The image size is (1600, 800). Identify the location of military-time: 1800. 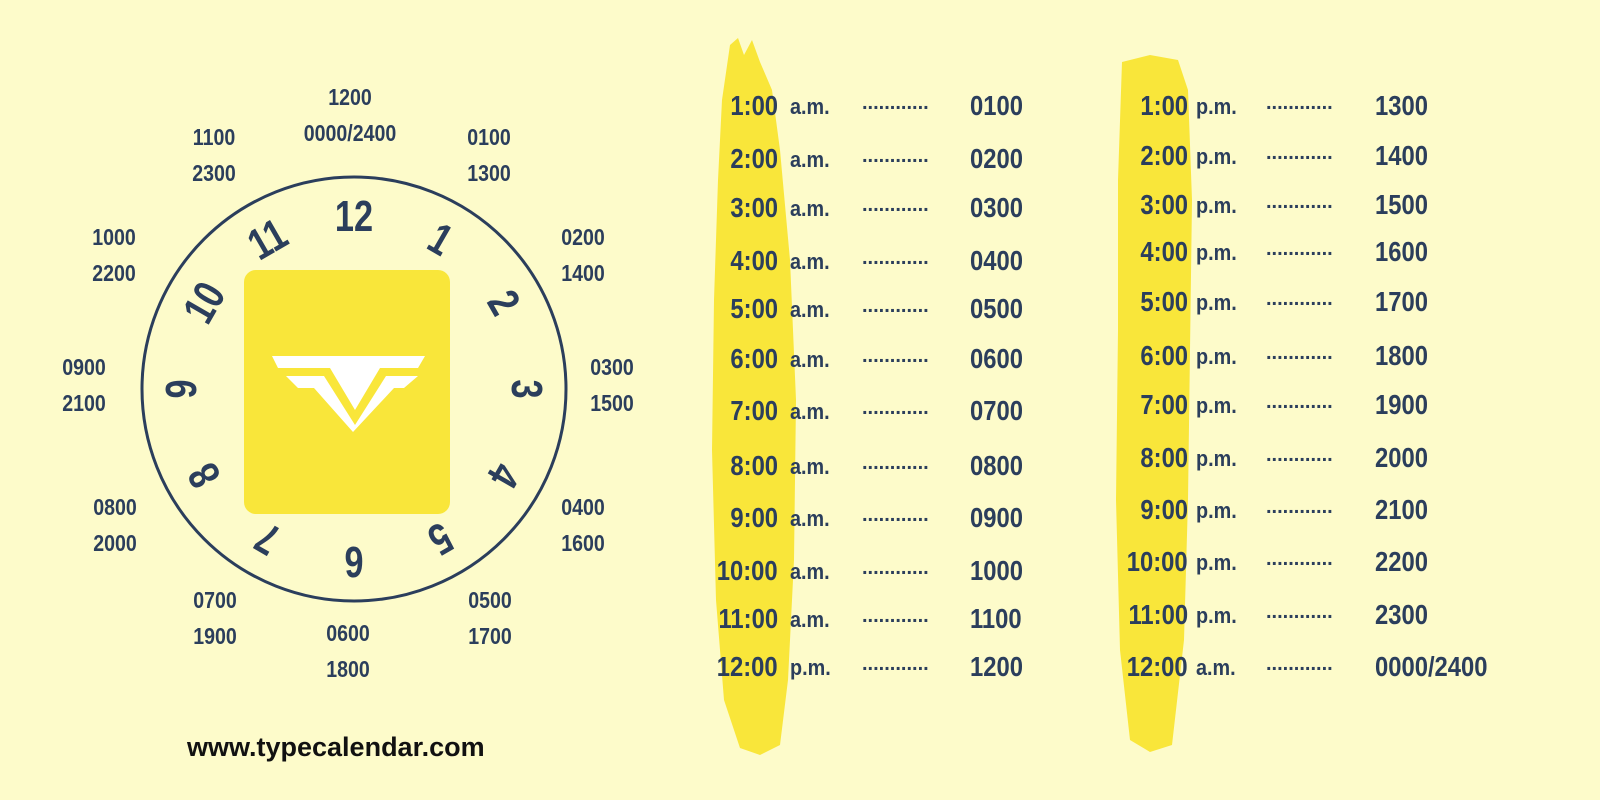
(1401, 355).